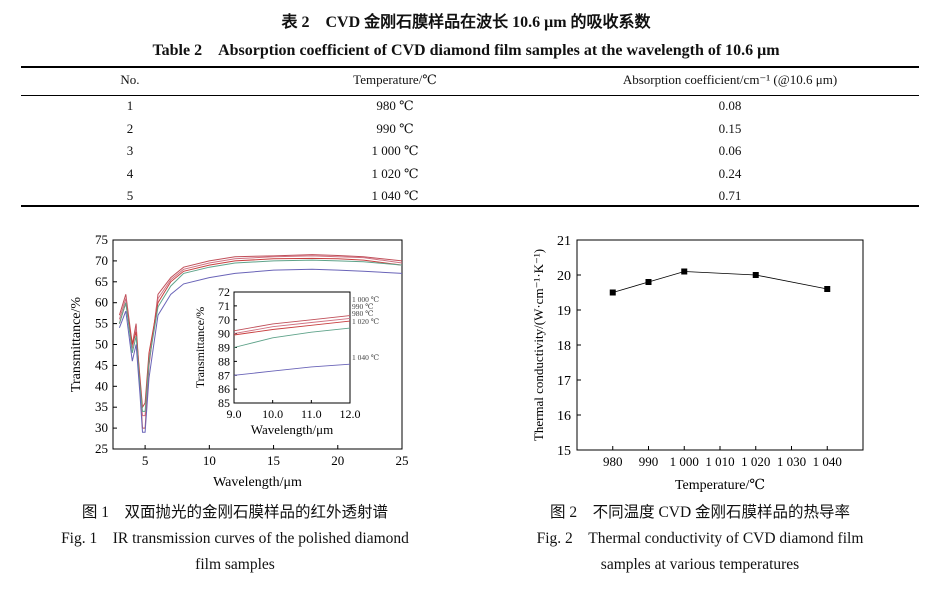 The image size is (932, 590). Describe the element at coordinates (730, 173) in the screenshot. I see `table-cell-absorption: 0.24` at that location.